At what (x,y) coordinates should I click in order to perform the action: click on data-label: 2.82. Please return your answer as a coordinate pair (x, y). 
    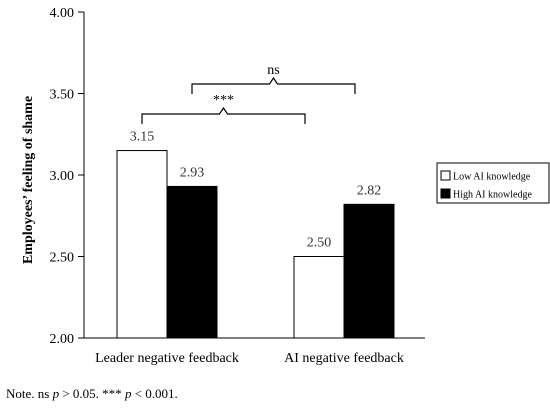
    Looking at the image, I should click on (369, 190).